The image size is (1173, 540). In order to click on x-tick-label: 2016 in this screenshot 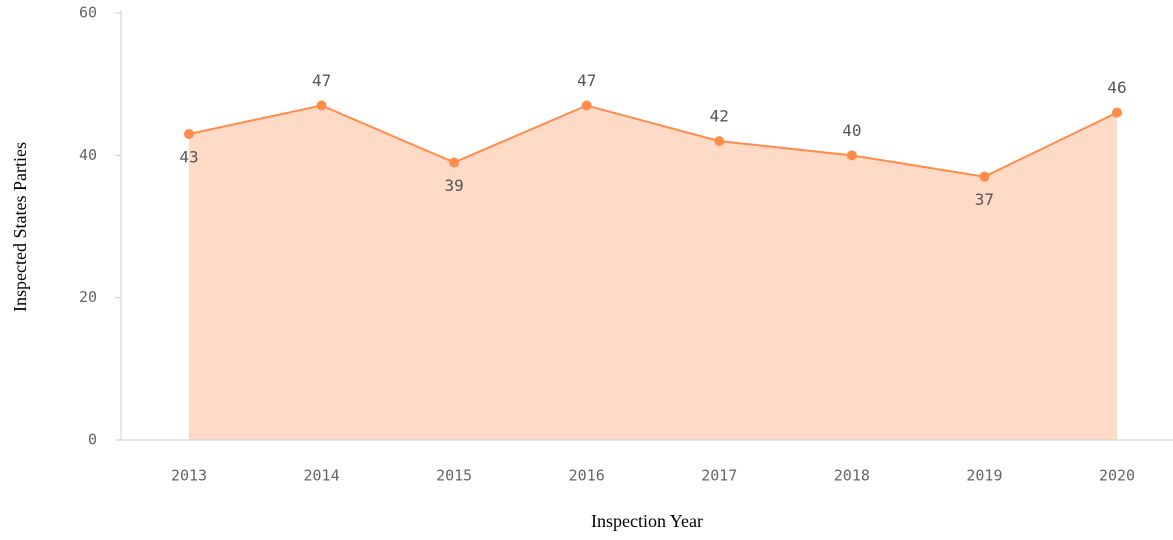, I will do `click(587, 476)`.